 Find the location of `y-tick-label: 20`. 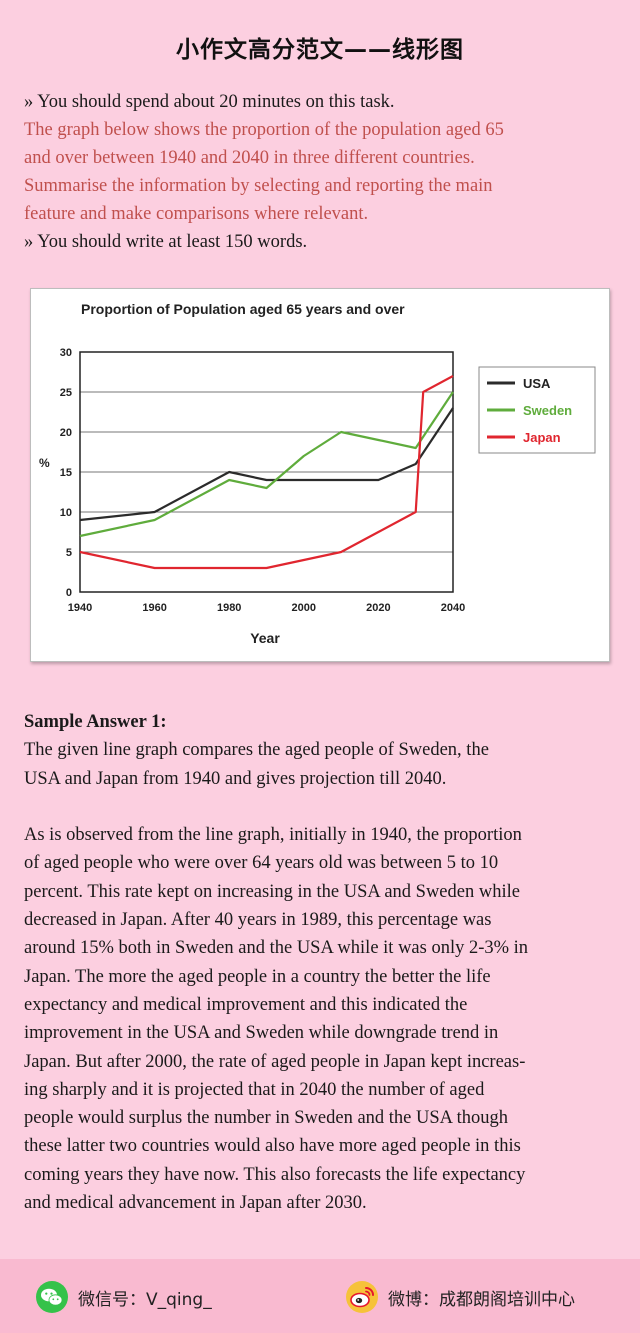

y-tick-label: 20 is located at coordinates (66, 433).